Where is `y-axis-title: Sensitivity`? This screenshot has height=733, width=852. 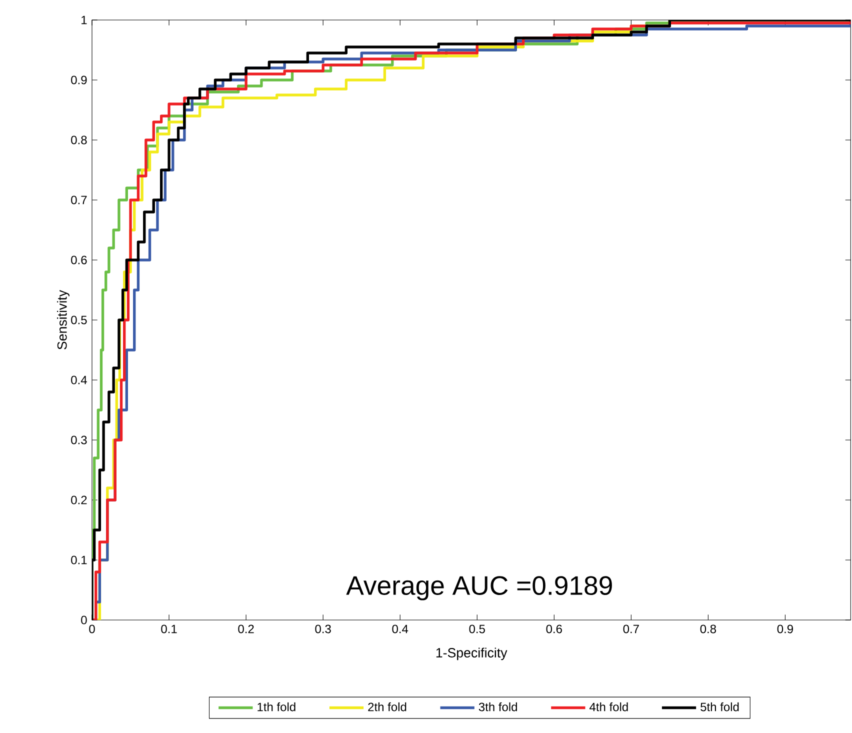 y-axis-title: Sensitivity is located at coordinates (63, 320).